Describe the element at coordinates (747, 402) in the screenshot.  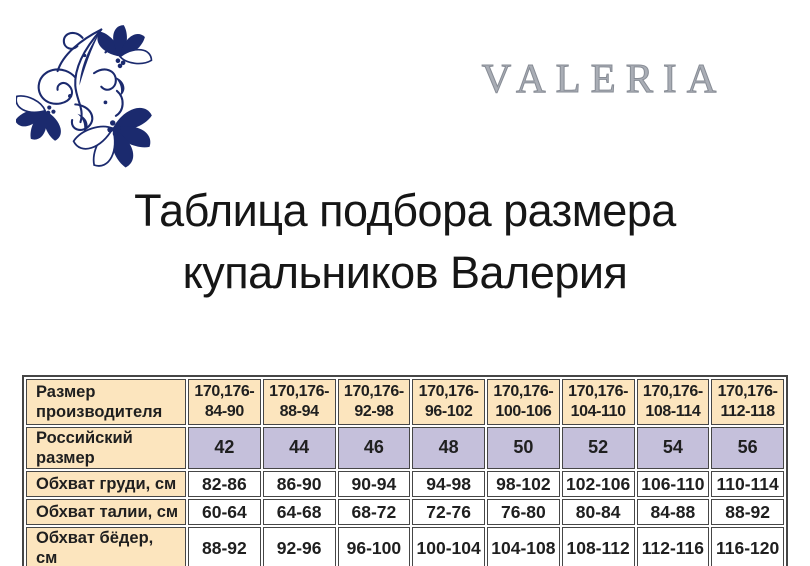
I see `table-cell: 170,176- 112-118` at that location.